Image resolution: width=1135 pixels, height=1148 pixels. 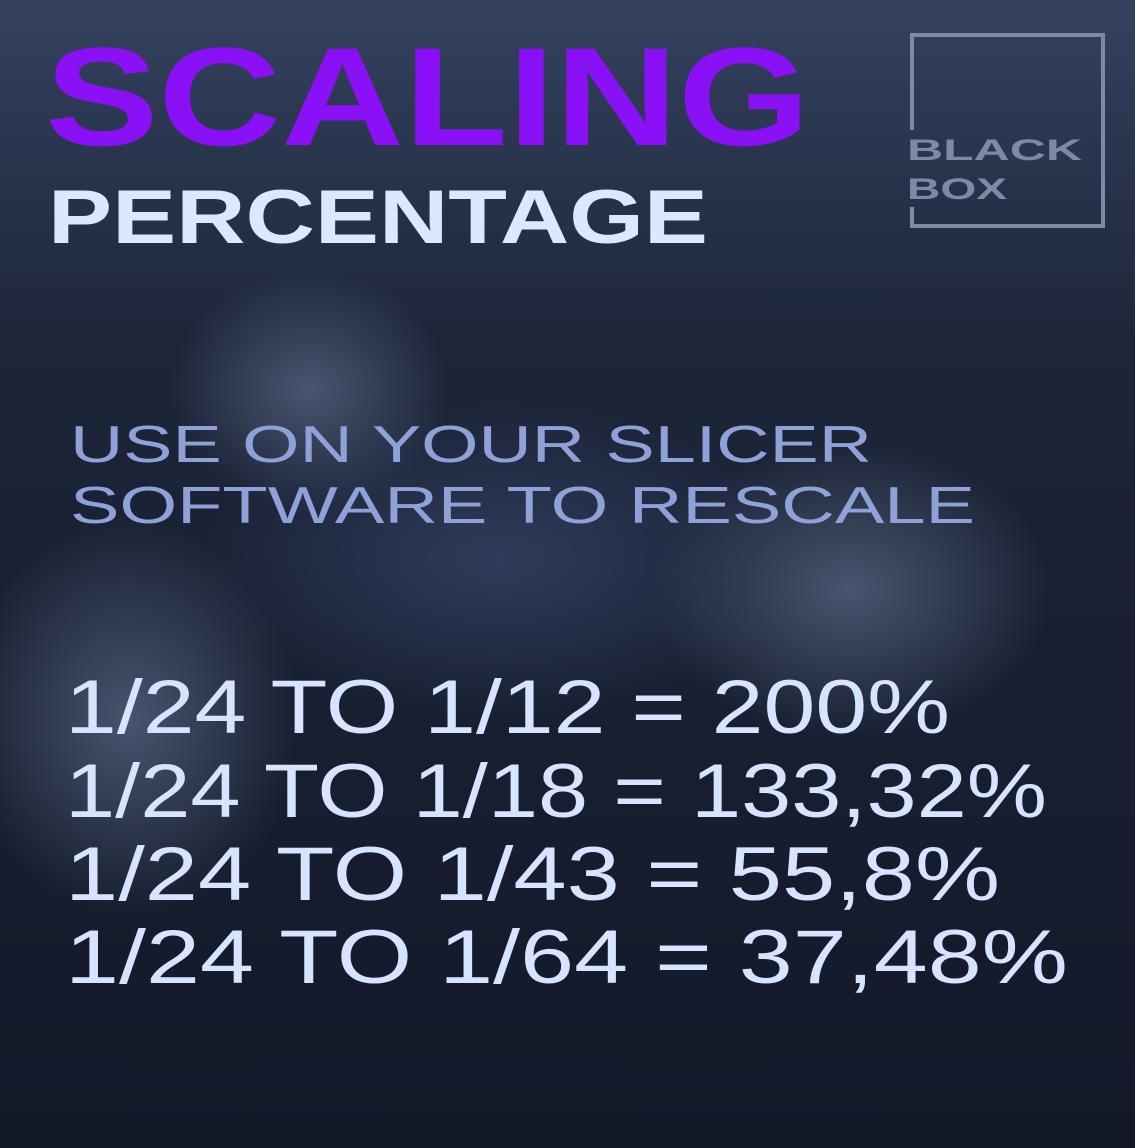 What do you see at coordinates (427, 96) in the screenshot?
I see `title: SCALING` at bounding box center [427, 96].